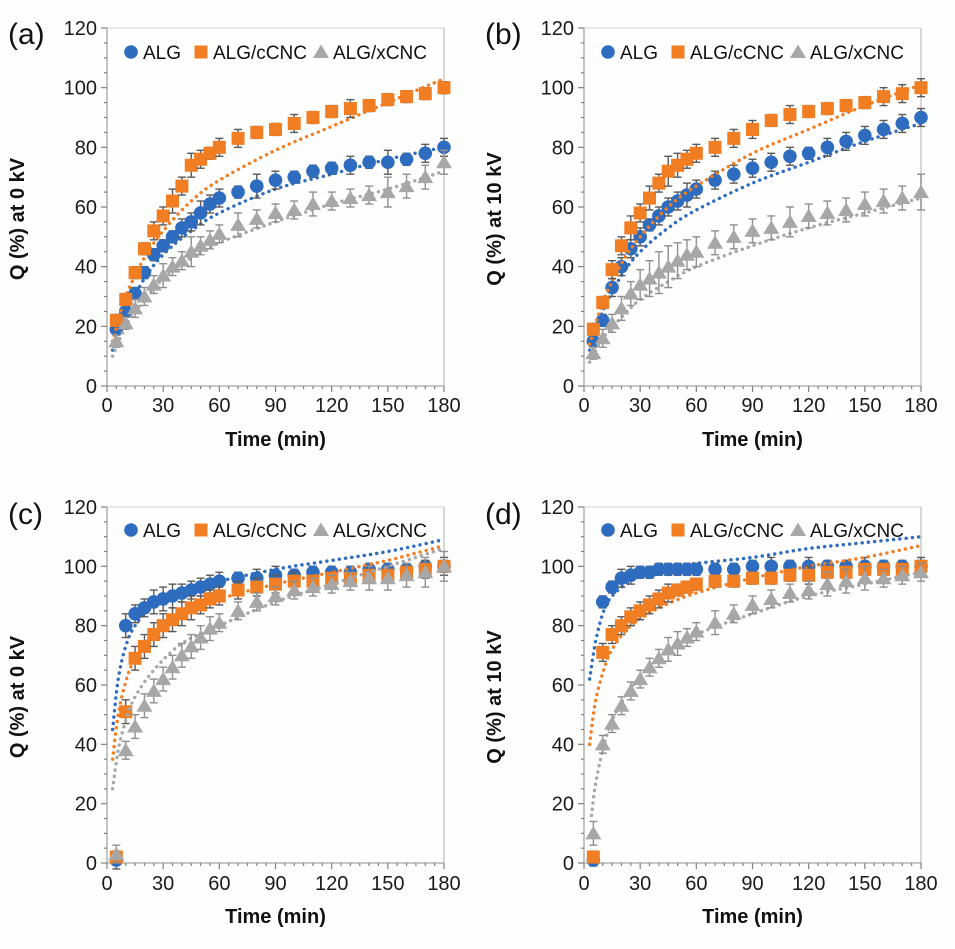 The height and width of the screenshot is (949, 955). I want to click on y-axis-title: Q (%) at 0 kV, so click(18, 218).